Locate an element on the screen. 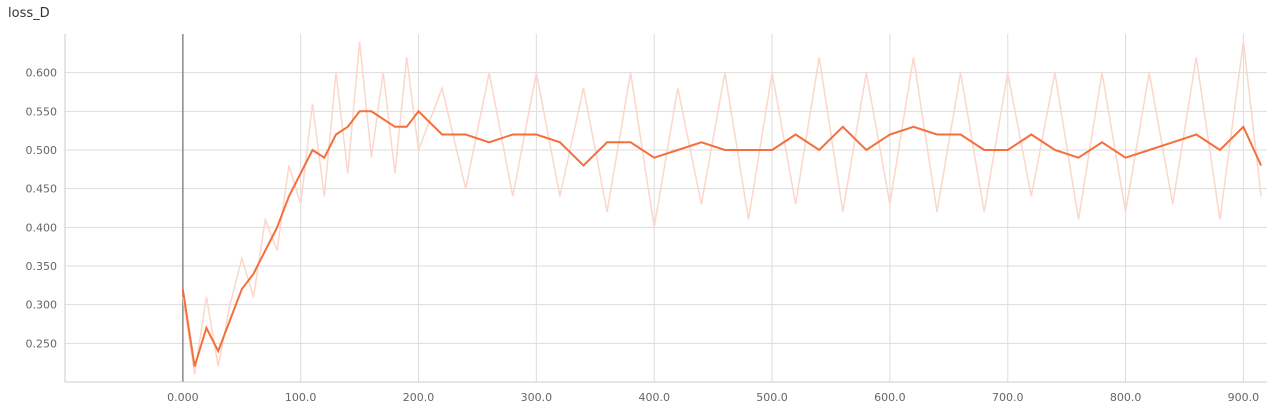  x-tick-label: 600.0 is located at coordinates (890, 397).